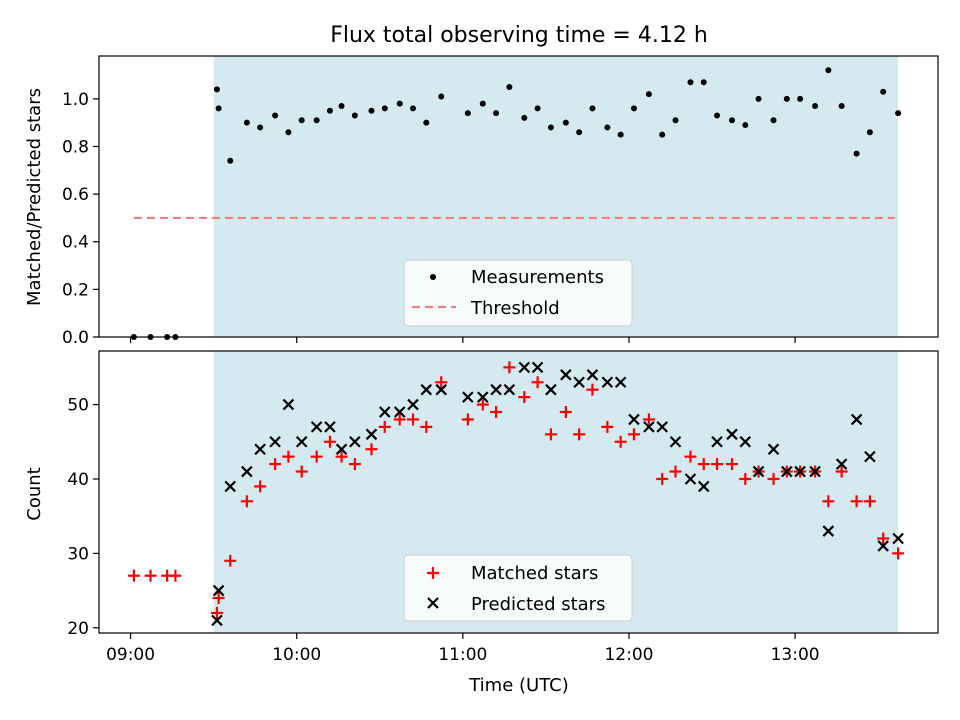  What do you see at coordinates (795, 655) in the screenshot?
I see `x-tick-label: 13:00` at bounding box center [795, 655].